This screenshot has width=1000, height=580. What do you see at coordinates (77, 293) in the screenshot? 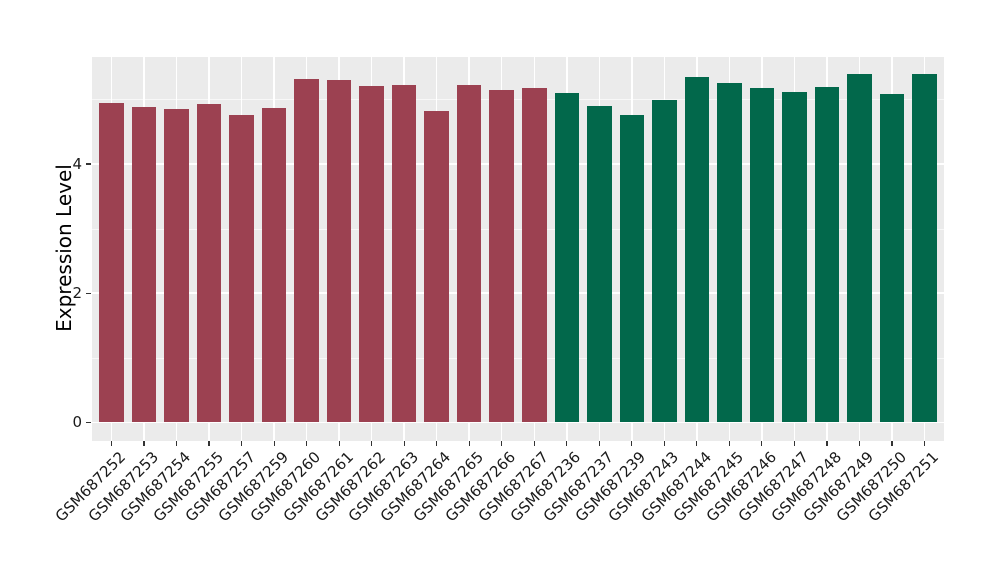
I see `y-tick-label: 2` at bounding box center [77, 293].